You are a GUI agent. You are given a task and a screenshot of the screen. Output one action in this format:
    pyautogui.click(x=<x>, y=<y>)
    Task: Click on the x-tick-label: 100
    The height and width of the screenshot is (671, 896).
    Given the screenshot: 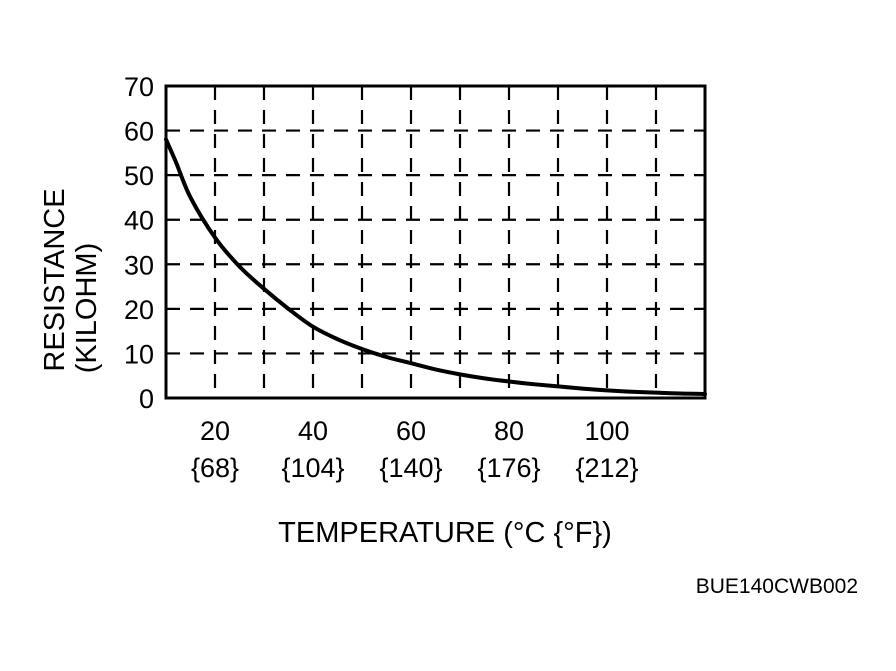 What is the action you would take?
    pyautogui.click(x=606, y=431)
    